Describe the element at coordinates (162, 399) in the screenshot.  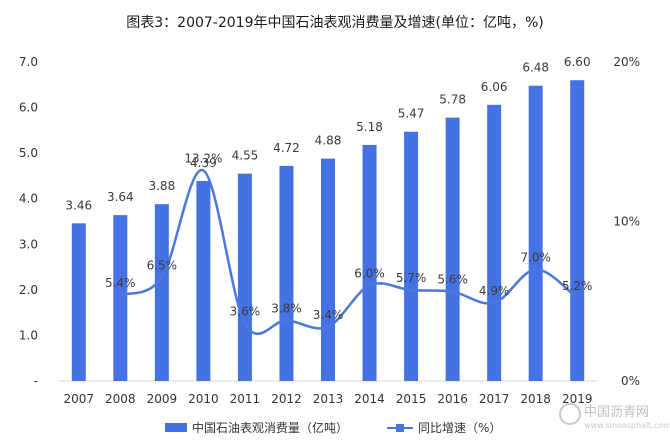
I see `x-tick-label: 2009` at that location.